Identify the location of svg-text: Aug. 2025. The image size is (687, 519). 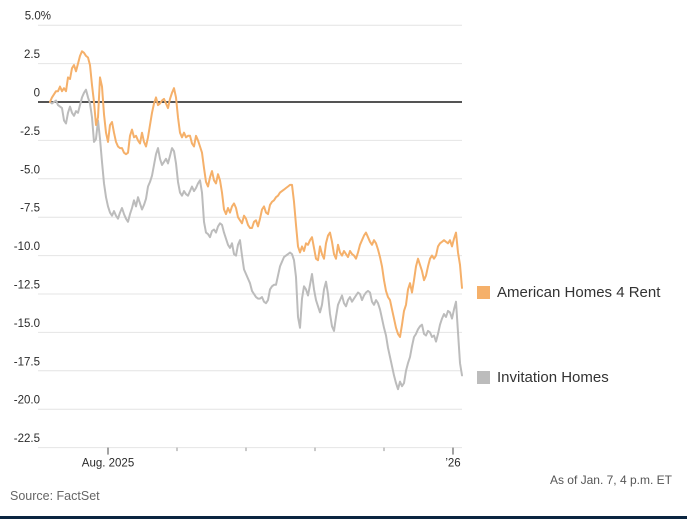
(108, 464).